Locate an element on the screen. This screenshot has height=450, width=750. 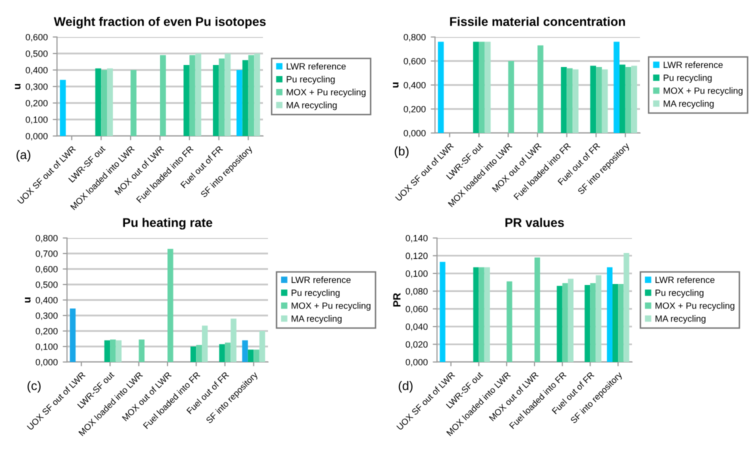
y-tick-label: 0,080 is located at coordinates (417, 292).